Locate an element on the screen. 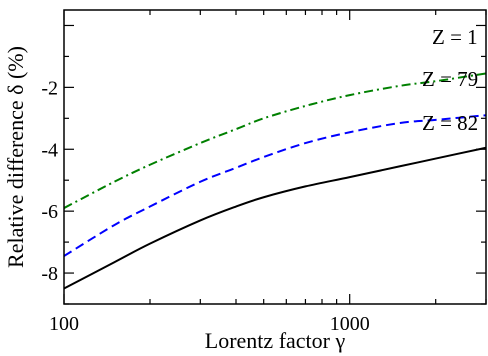 The width and height of the screenshot is (488, 356). series-label-2: Z = 79 is located at coordinates (450, 79).